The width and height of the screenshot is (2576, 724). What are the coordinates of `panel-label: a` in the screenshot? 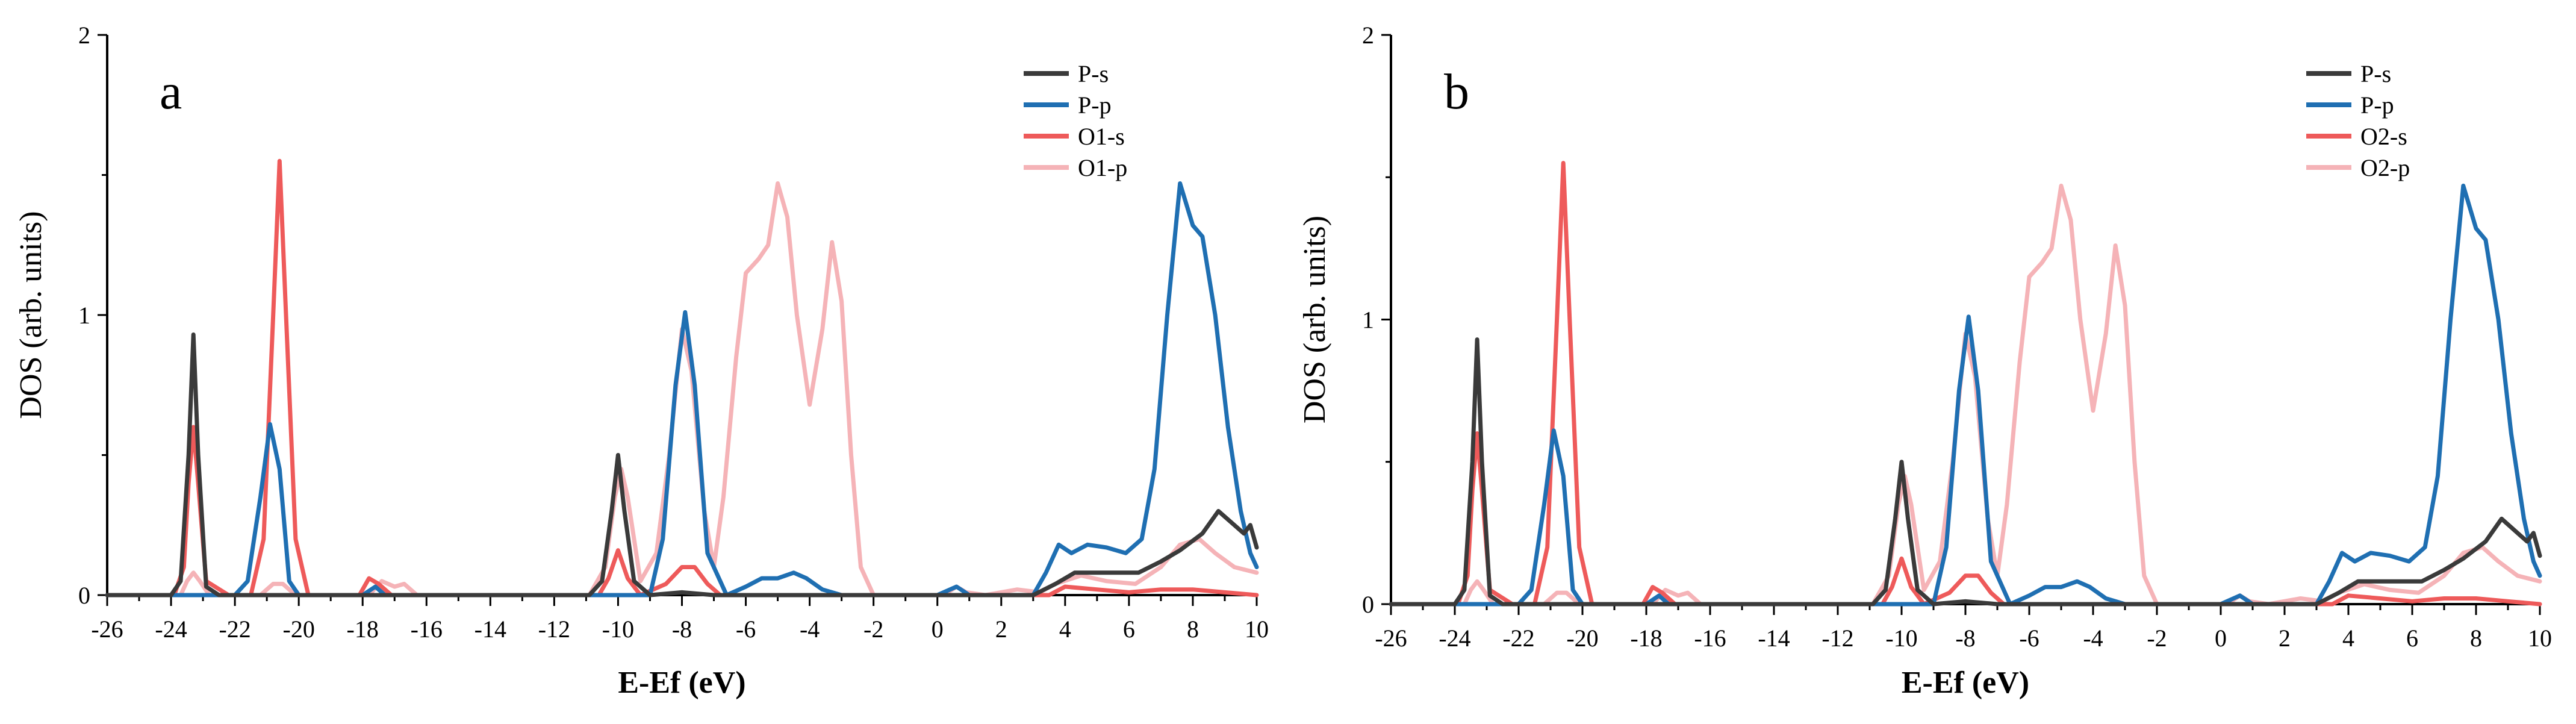 It's located at (171, 92).